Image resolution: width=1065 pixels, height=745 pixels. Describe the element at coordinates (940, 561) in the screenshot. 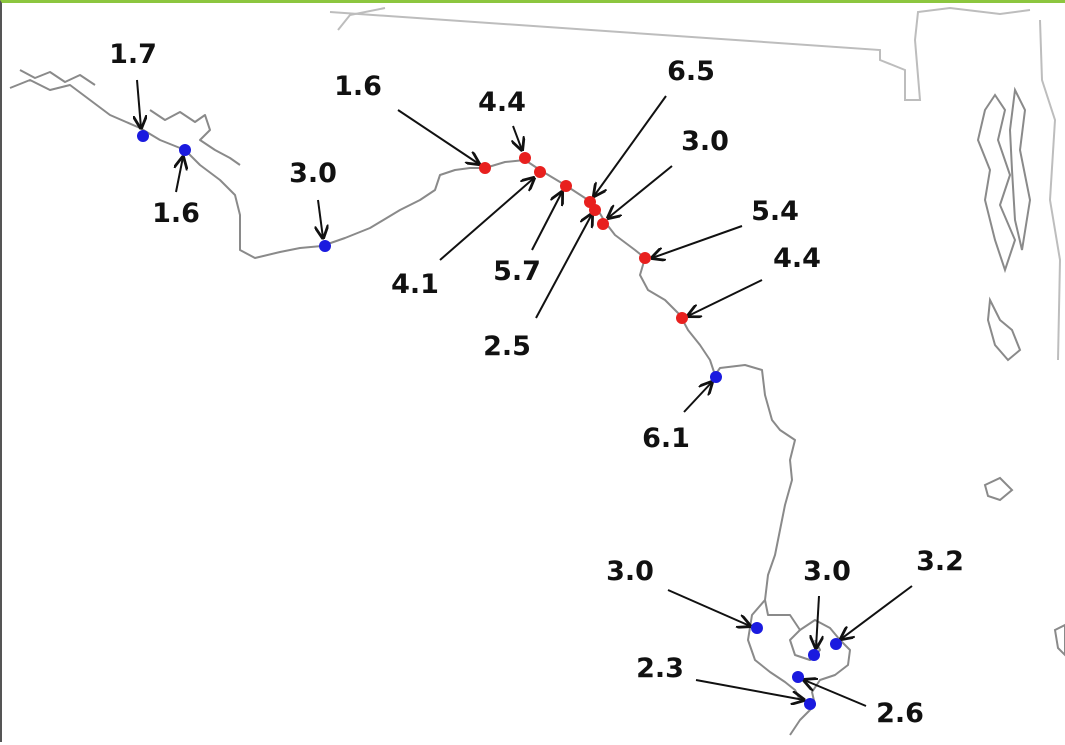

I see `value-label-m16: 3.2` at that location.